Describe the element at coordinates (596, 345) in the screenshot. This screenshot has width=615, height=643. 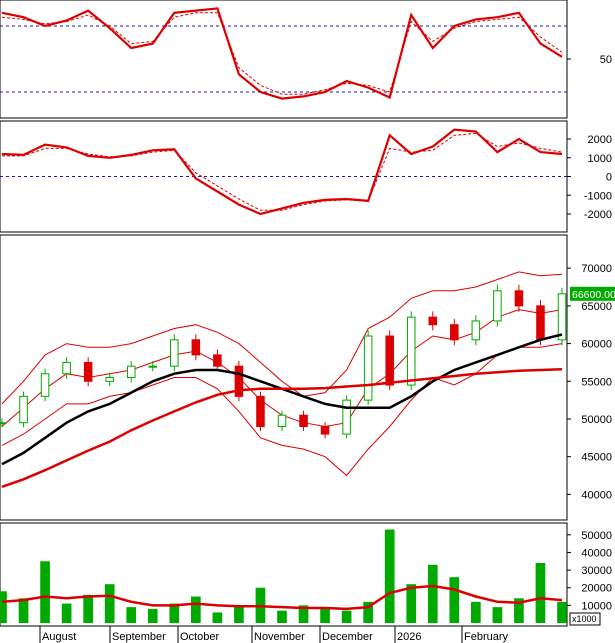
I see `price-tick-label: 60000` at that location.